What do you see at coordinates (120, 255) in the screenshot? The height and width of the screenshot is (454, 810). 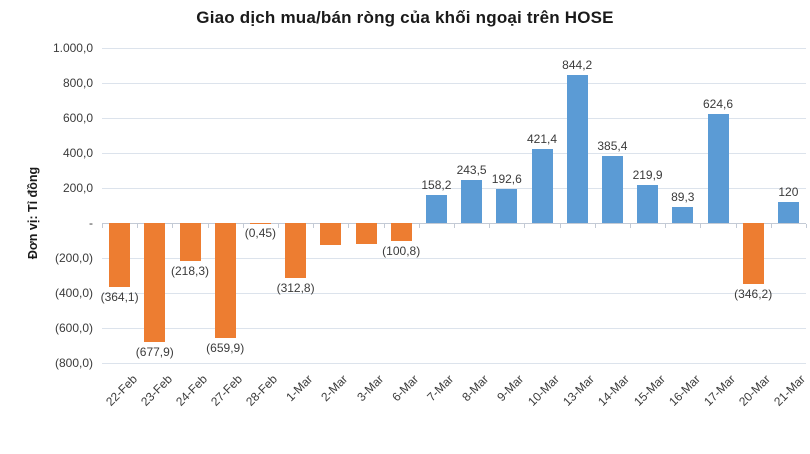 I see `bar-22-Feb` at bounding box center [120, 255].